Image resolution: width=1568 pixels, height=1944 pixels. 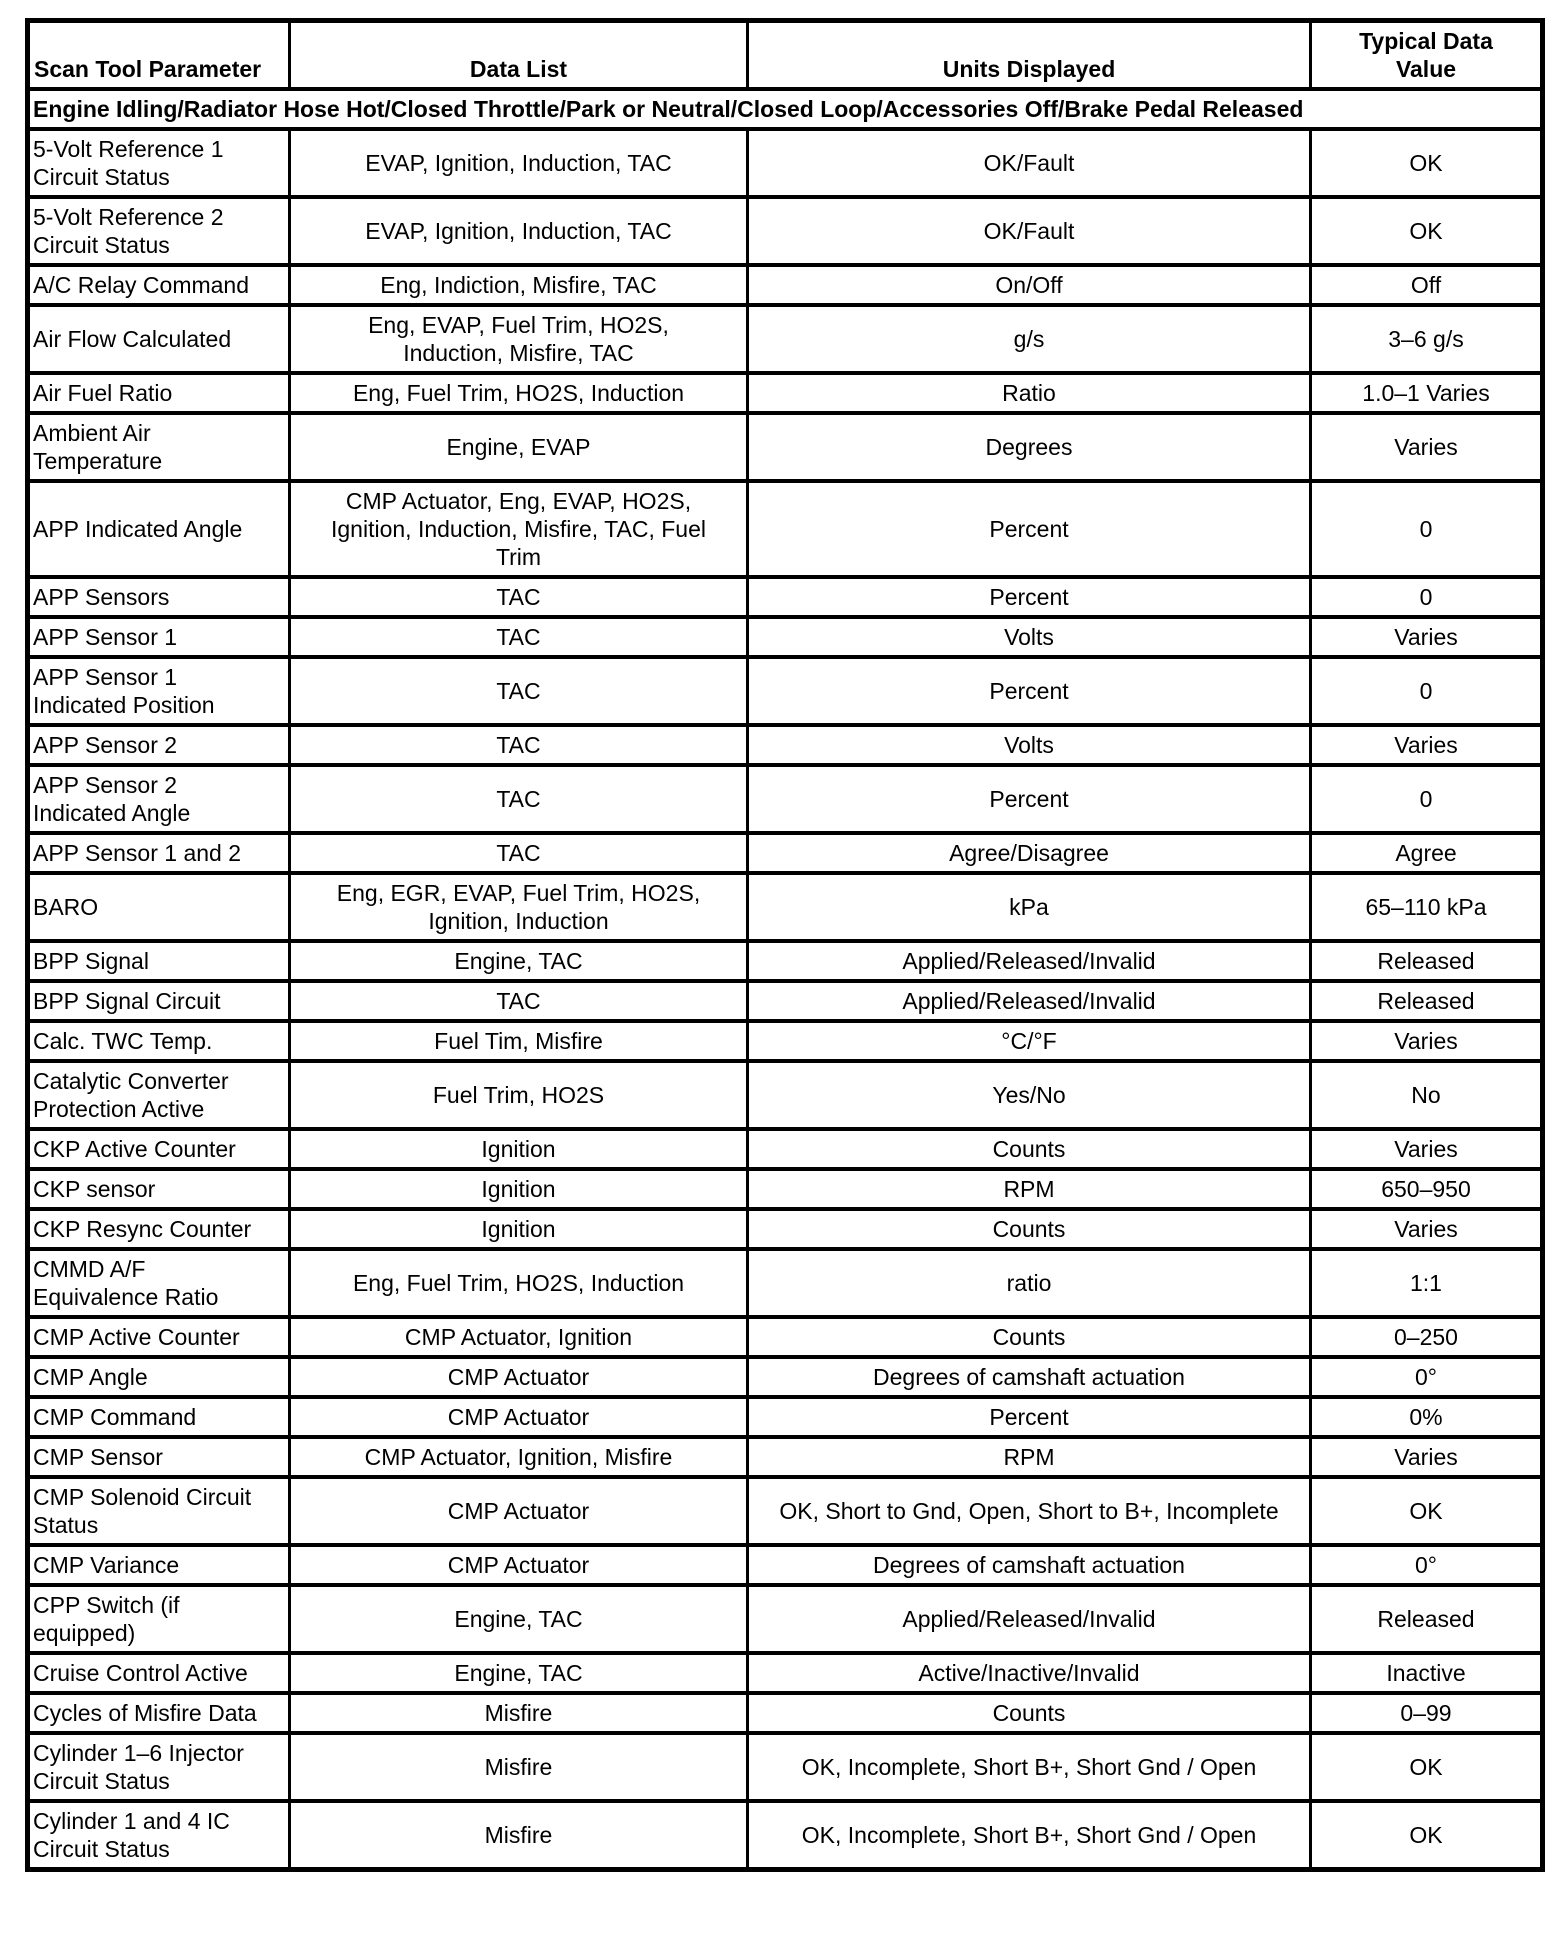 I want to click on units-cell: ratio, so click(x=1029, y=1283).